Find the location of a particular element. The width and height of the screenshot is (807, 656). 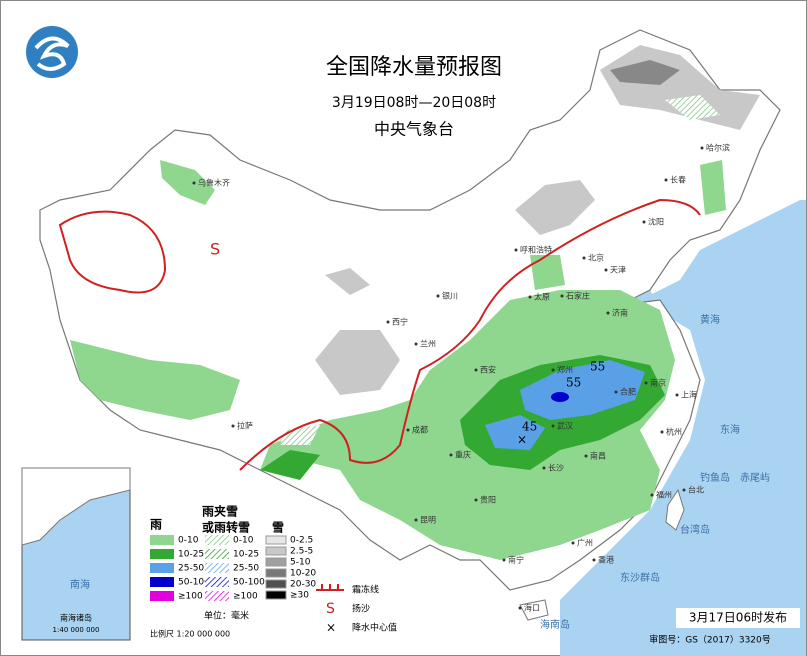

issued: 3月17日06时发布 is located at coordinates (738, 617).